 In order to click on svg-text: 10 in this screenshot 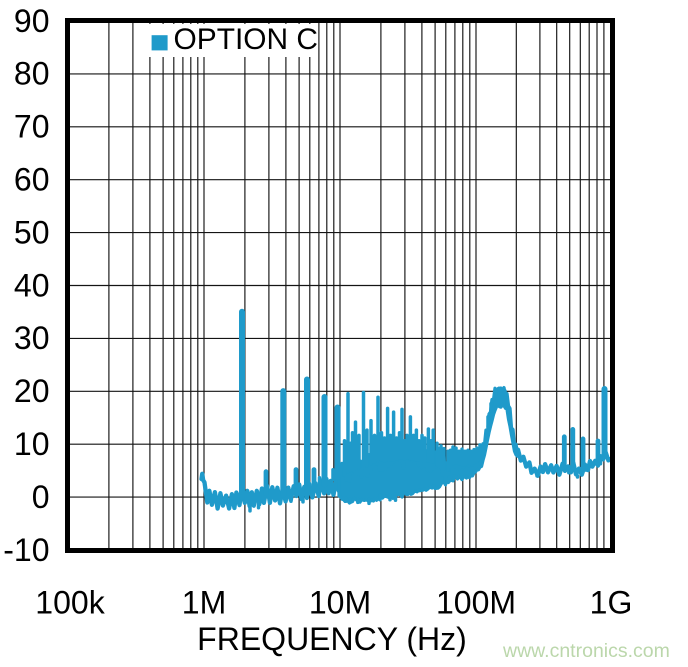, I will do `click(32, 444)`.